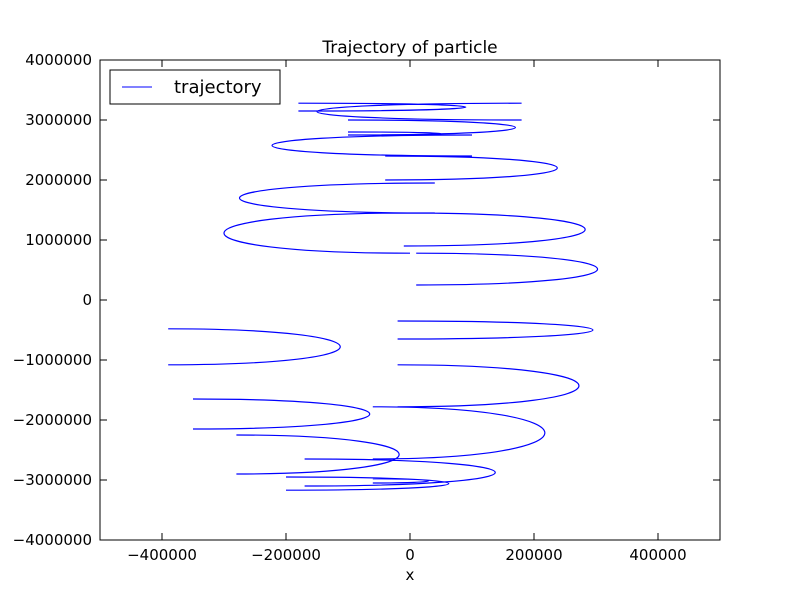 This screenshot has height=600, width=800. I want to click on y-tick-label: −2000000, so click(52, 420).